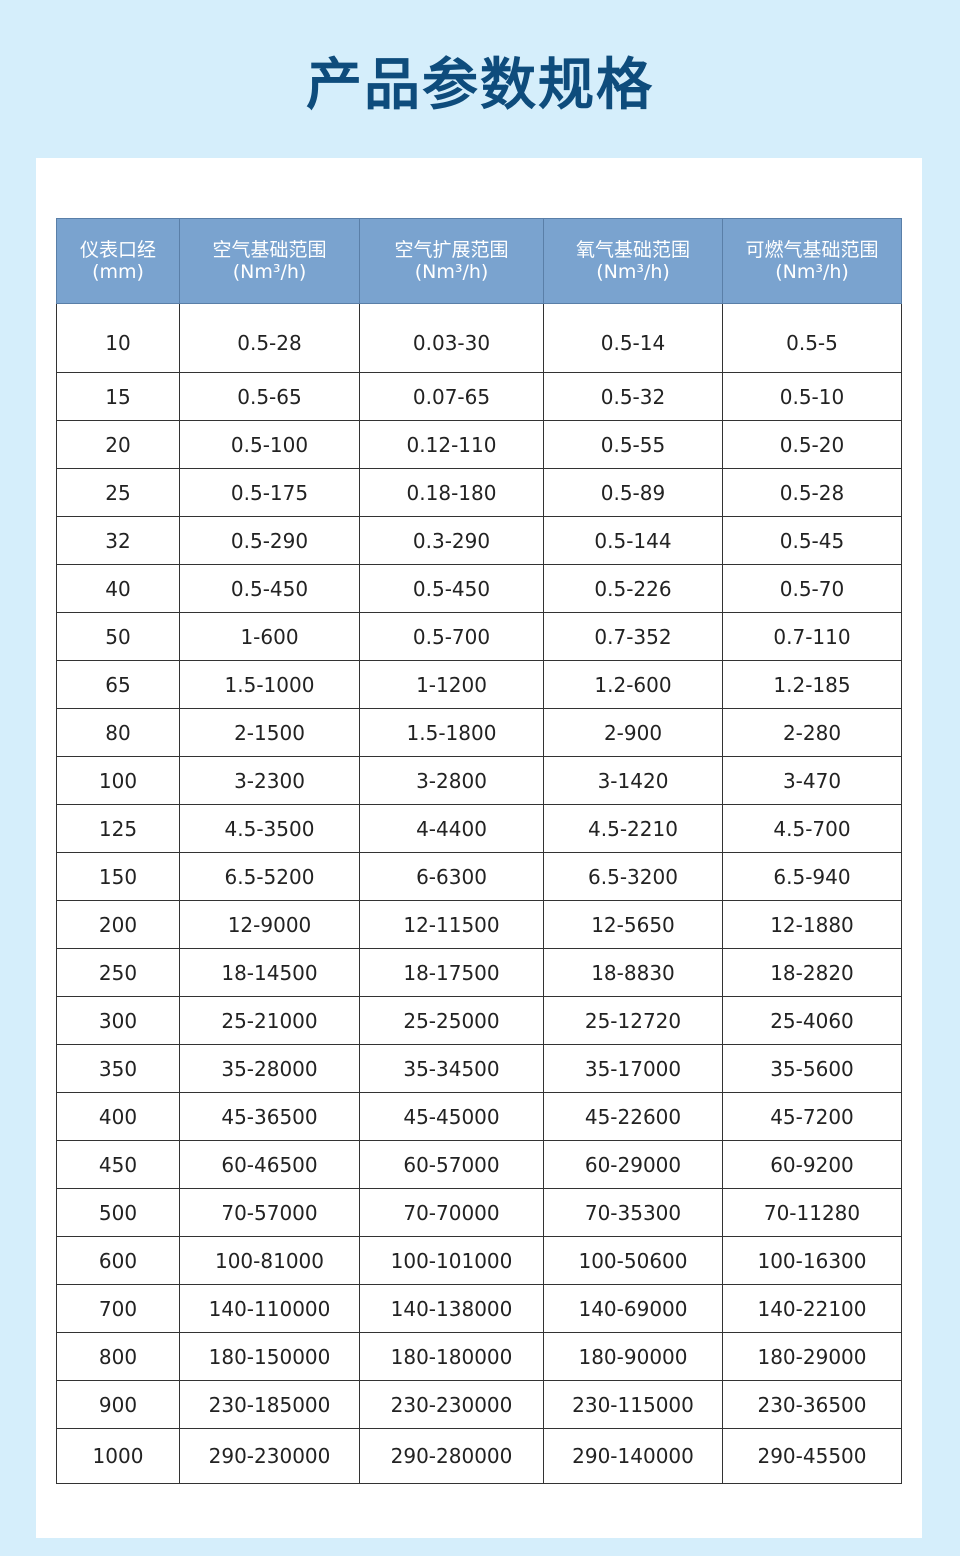 This screenshot has width=960, height=1556. What do you see at coordinates (269, 1456) in the screenshot?
I see `table-cell: 290-230000` at bounding box center [269, 1456].